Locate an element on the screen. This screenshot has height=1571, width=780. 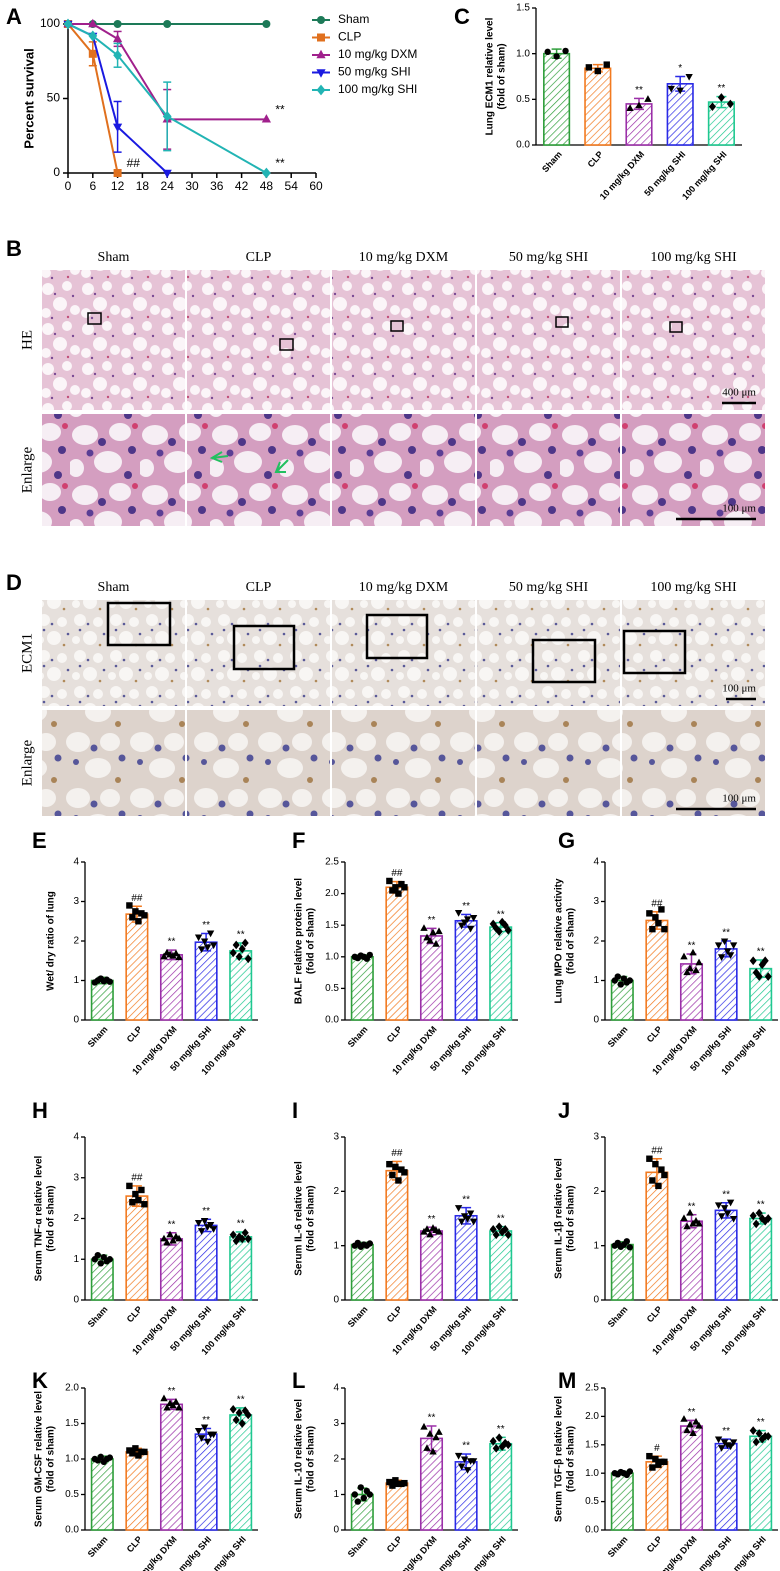
column-header: Sham is located at coordinates (114, 587).